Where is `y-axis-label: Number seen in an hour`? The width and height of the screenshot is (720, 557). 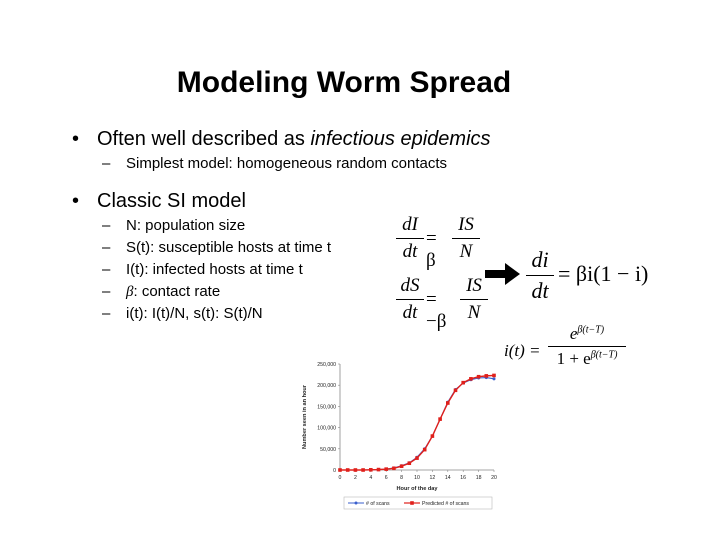
y-axis-label: Number seen in an hour is located at coordinates (305, 416).